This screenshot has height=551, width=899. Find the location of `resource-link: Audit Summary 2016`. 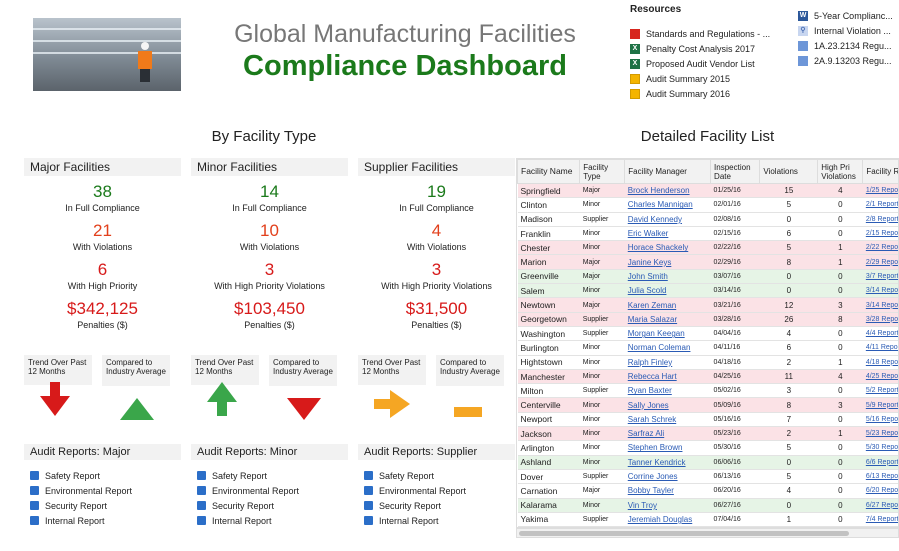

resource-link: Audit Summary 2016 is located at coordinates (712, 93).